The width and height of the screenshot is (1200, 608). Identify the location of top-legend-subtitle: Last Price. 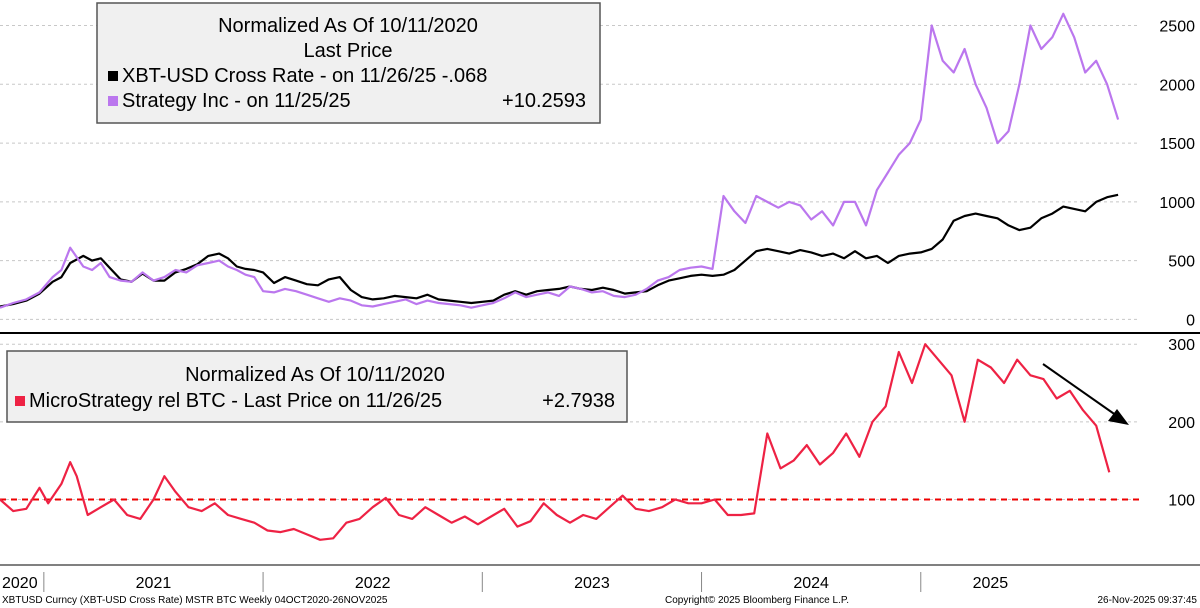
(348, 51).